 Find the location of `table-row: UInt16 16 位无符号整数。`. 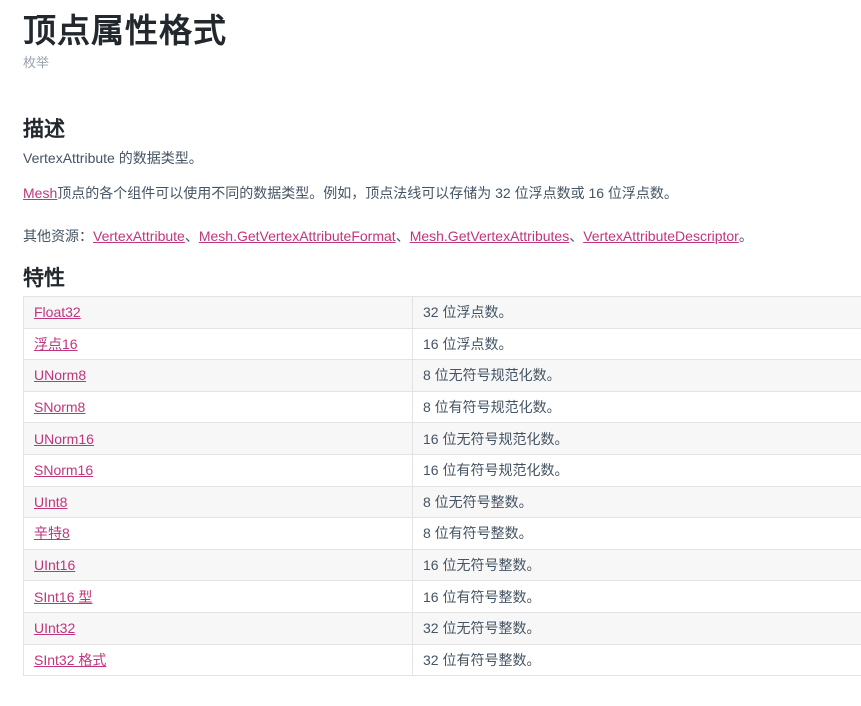

table-row: UInt16 16 位无符号整数。 is located at coordinates (442, 565).